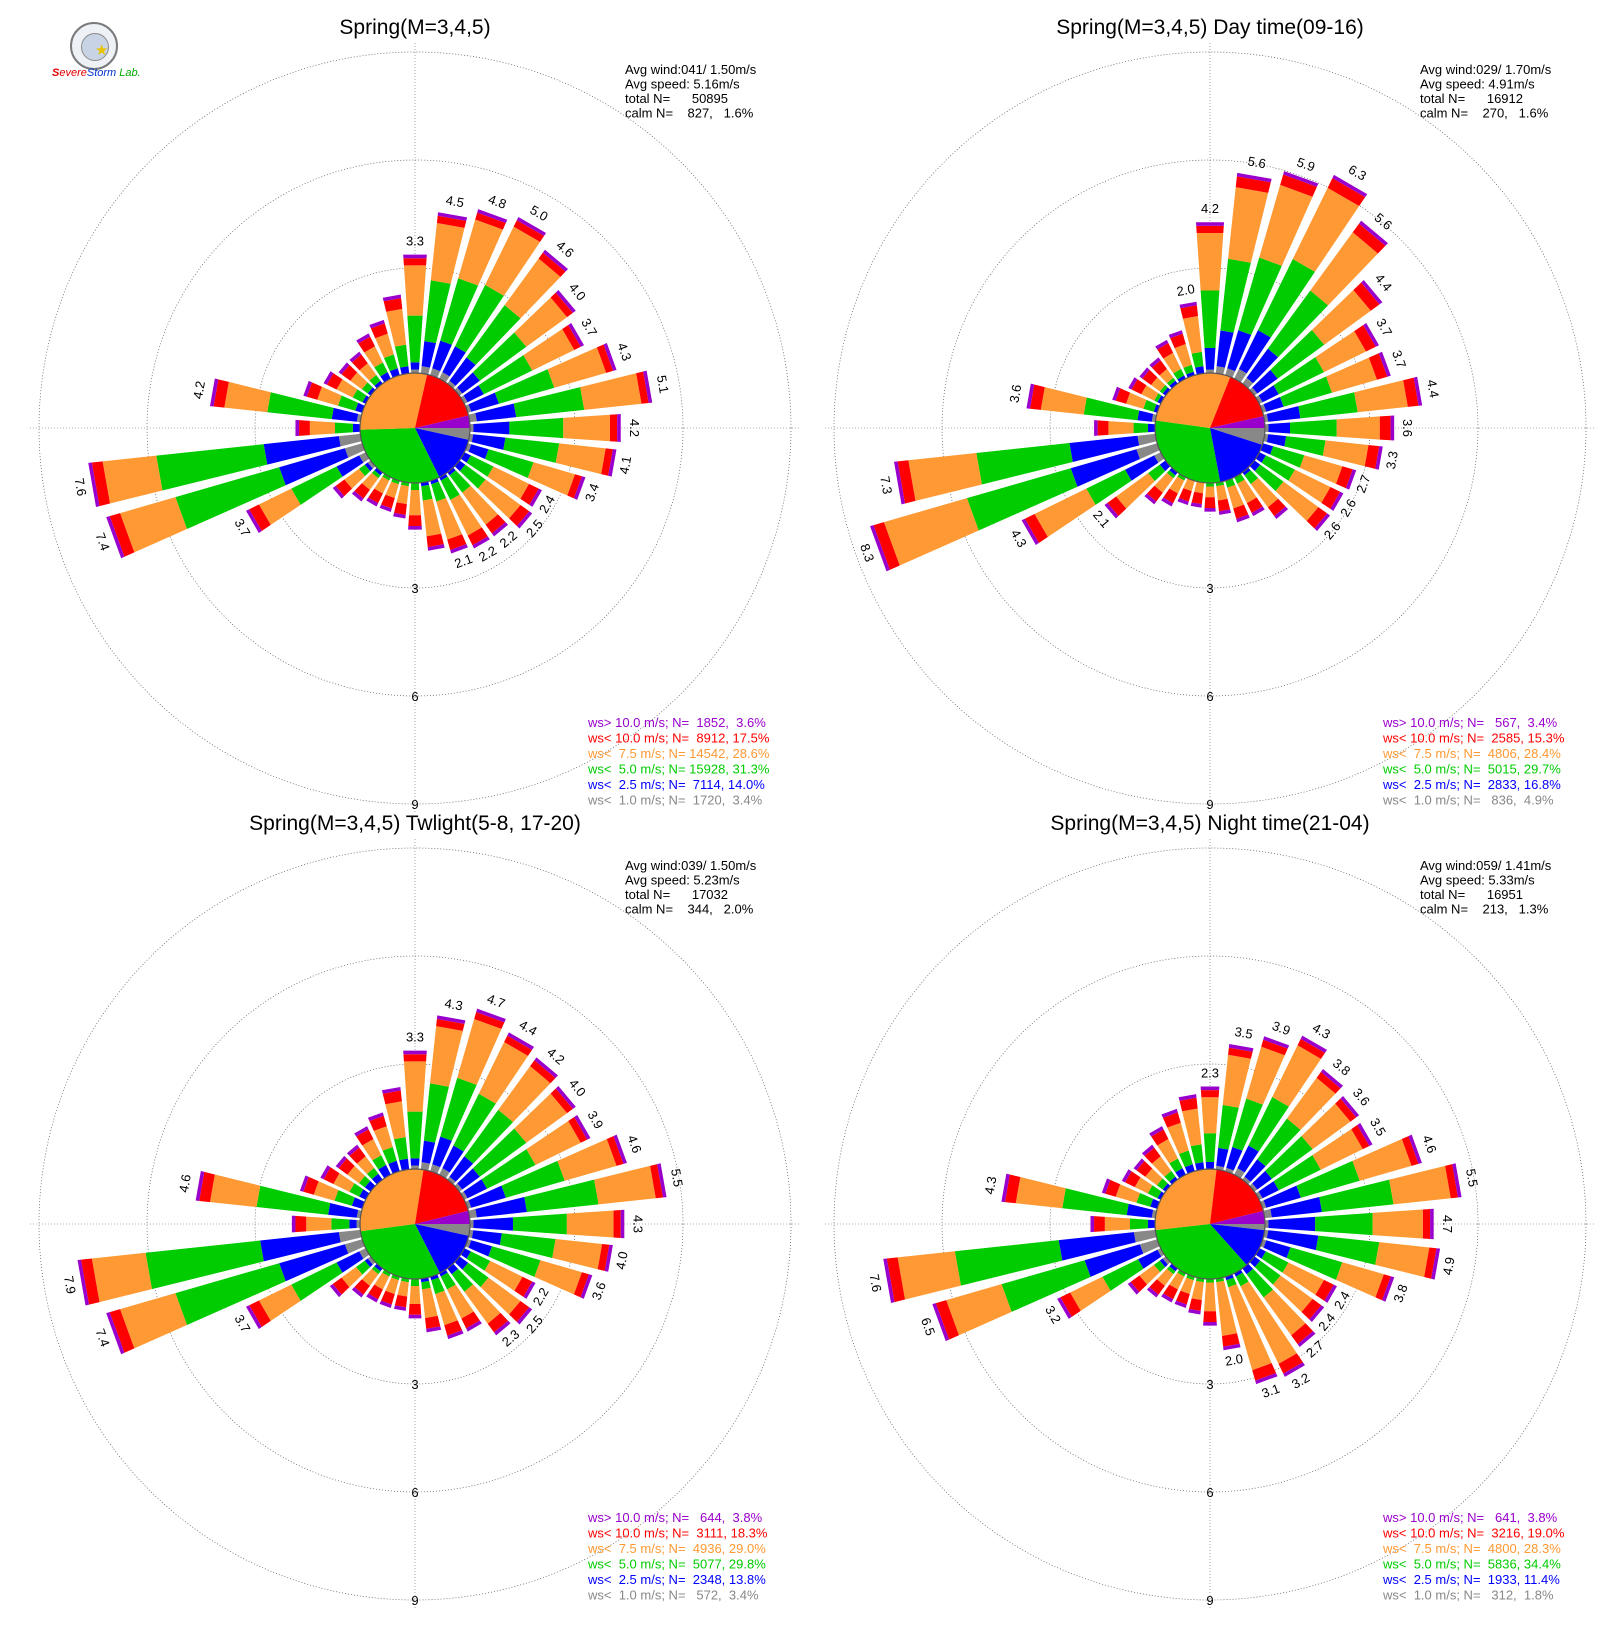  I want to click on bar-value-label: 4.6, so click(564, 248).